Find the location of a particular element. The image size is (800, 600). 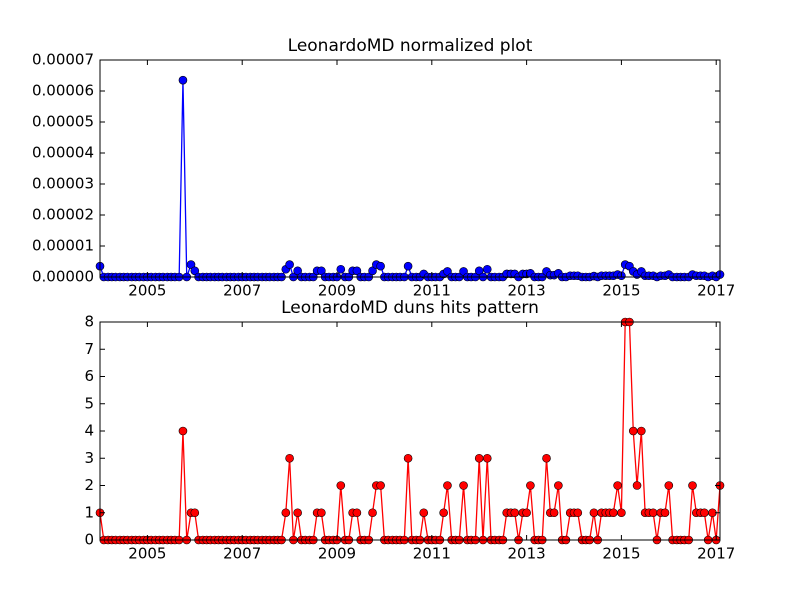

y-tick-label: 0.00000 is located at coordinates (63, 277).